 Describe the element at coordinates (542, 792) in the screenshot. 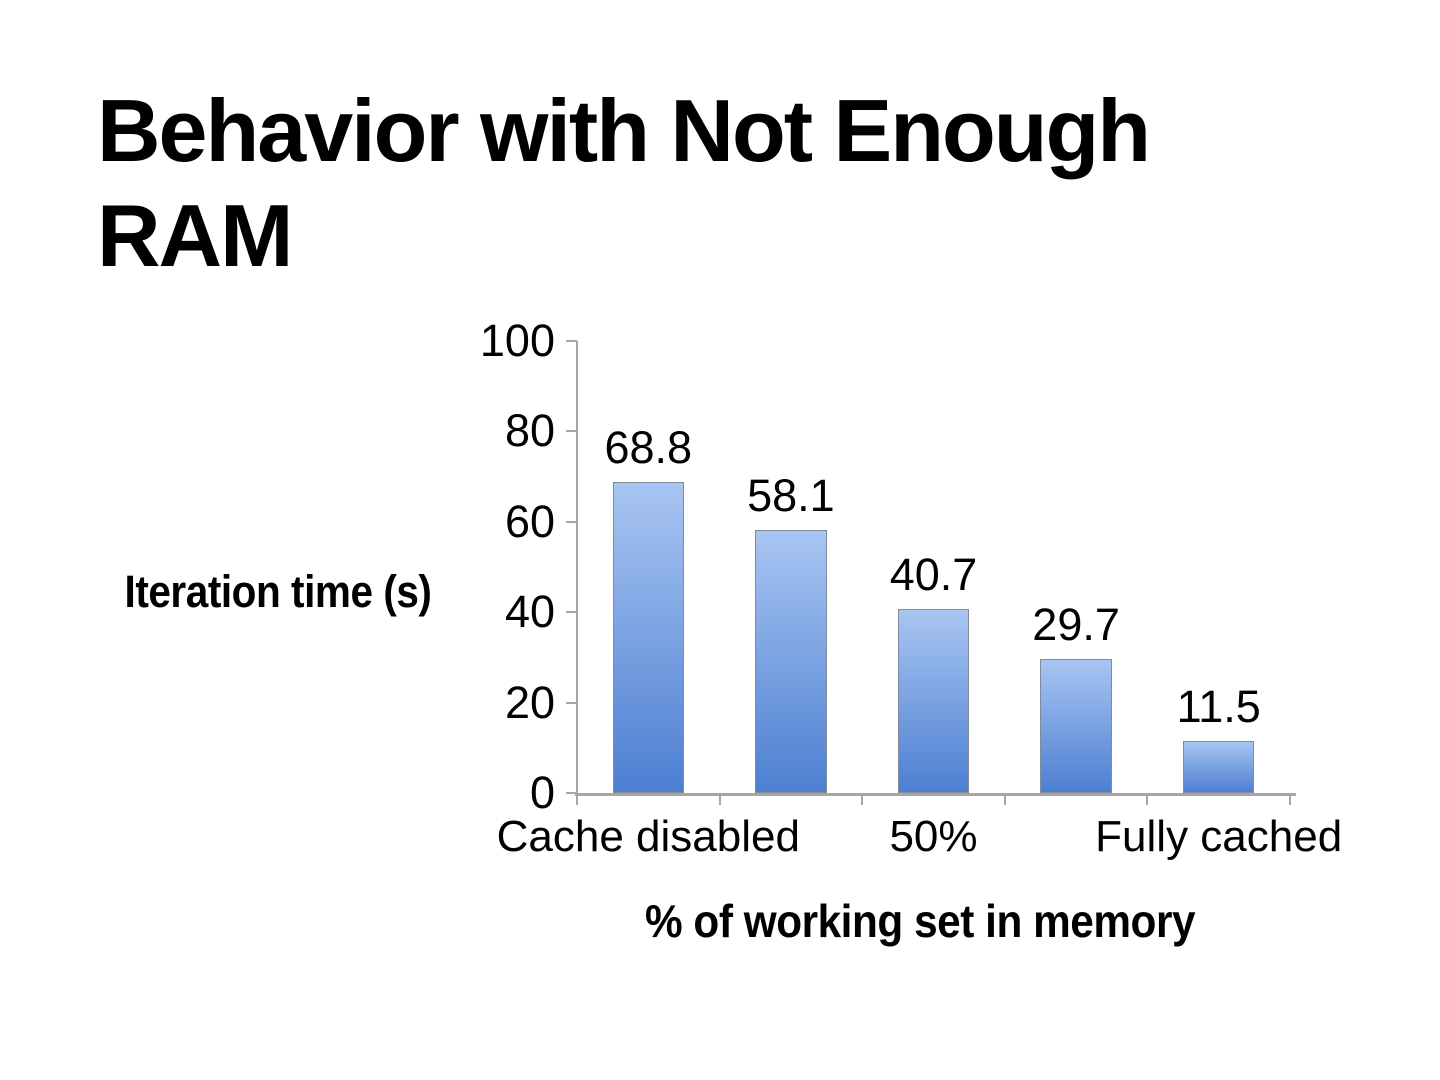

I see `y-tick-label: 0` at that location.